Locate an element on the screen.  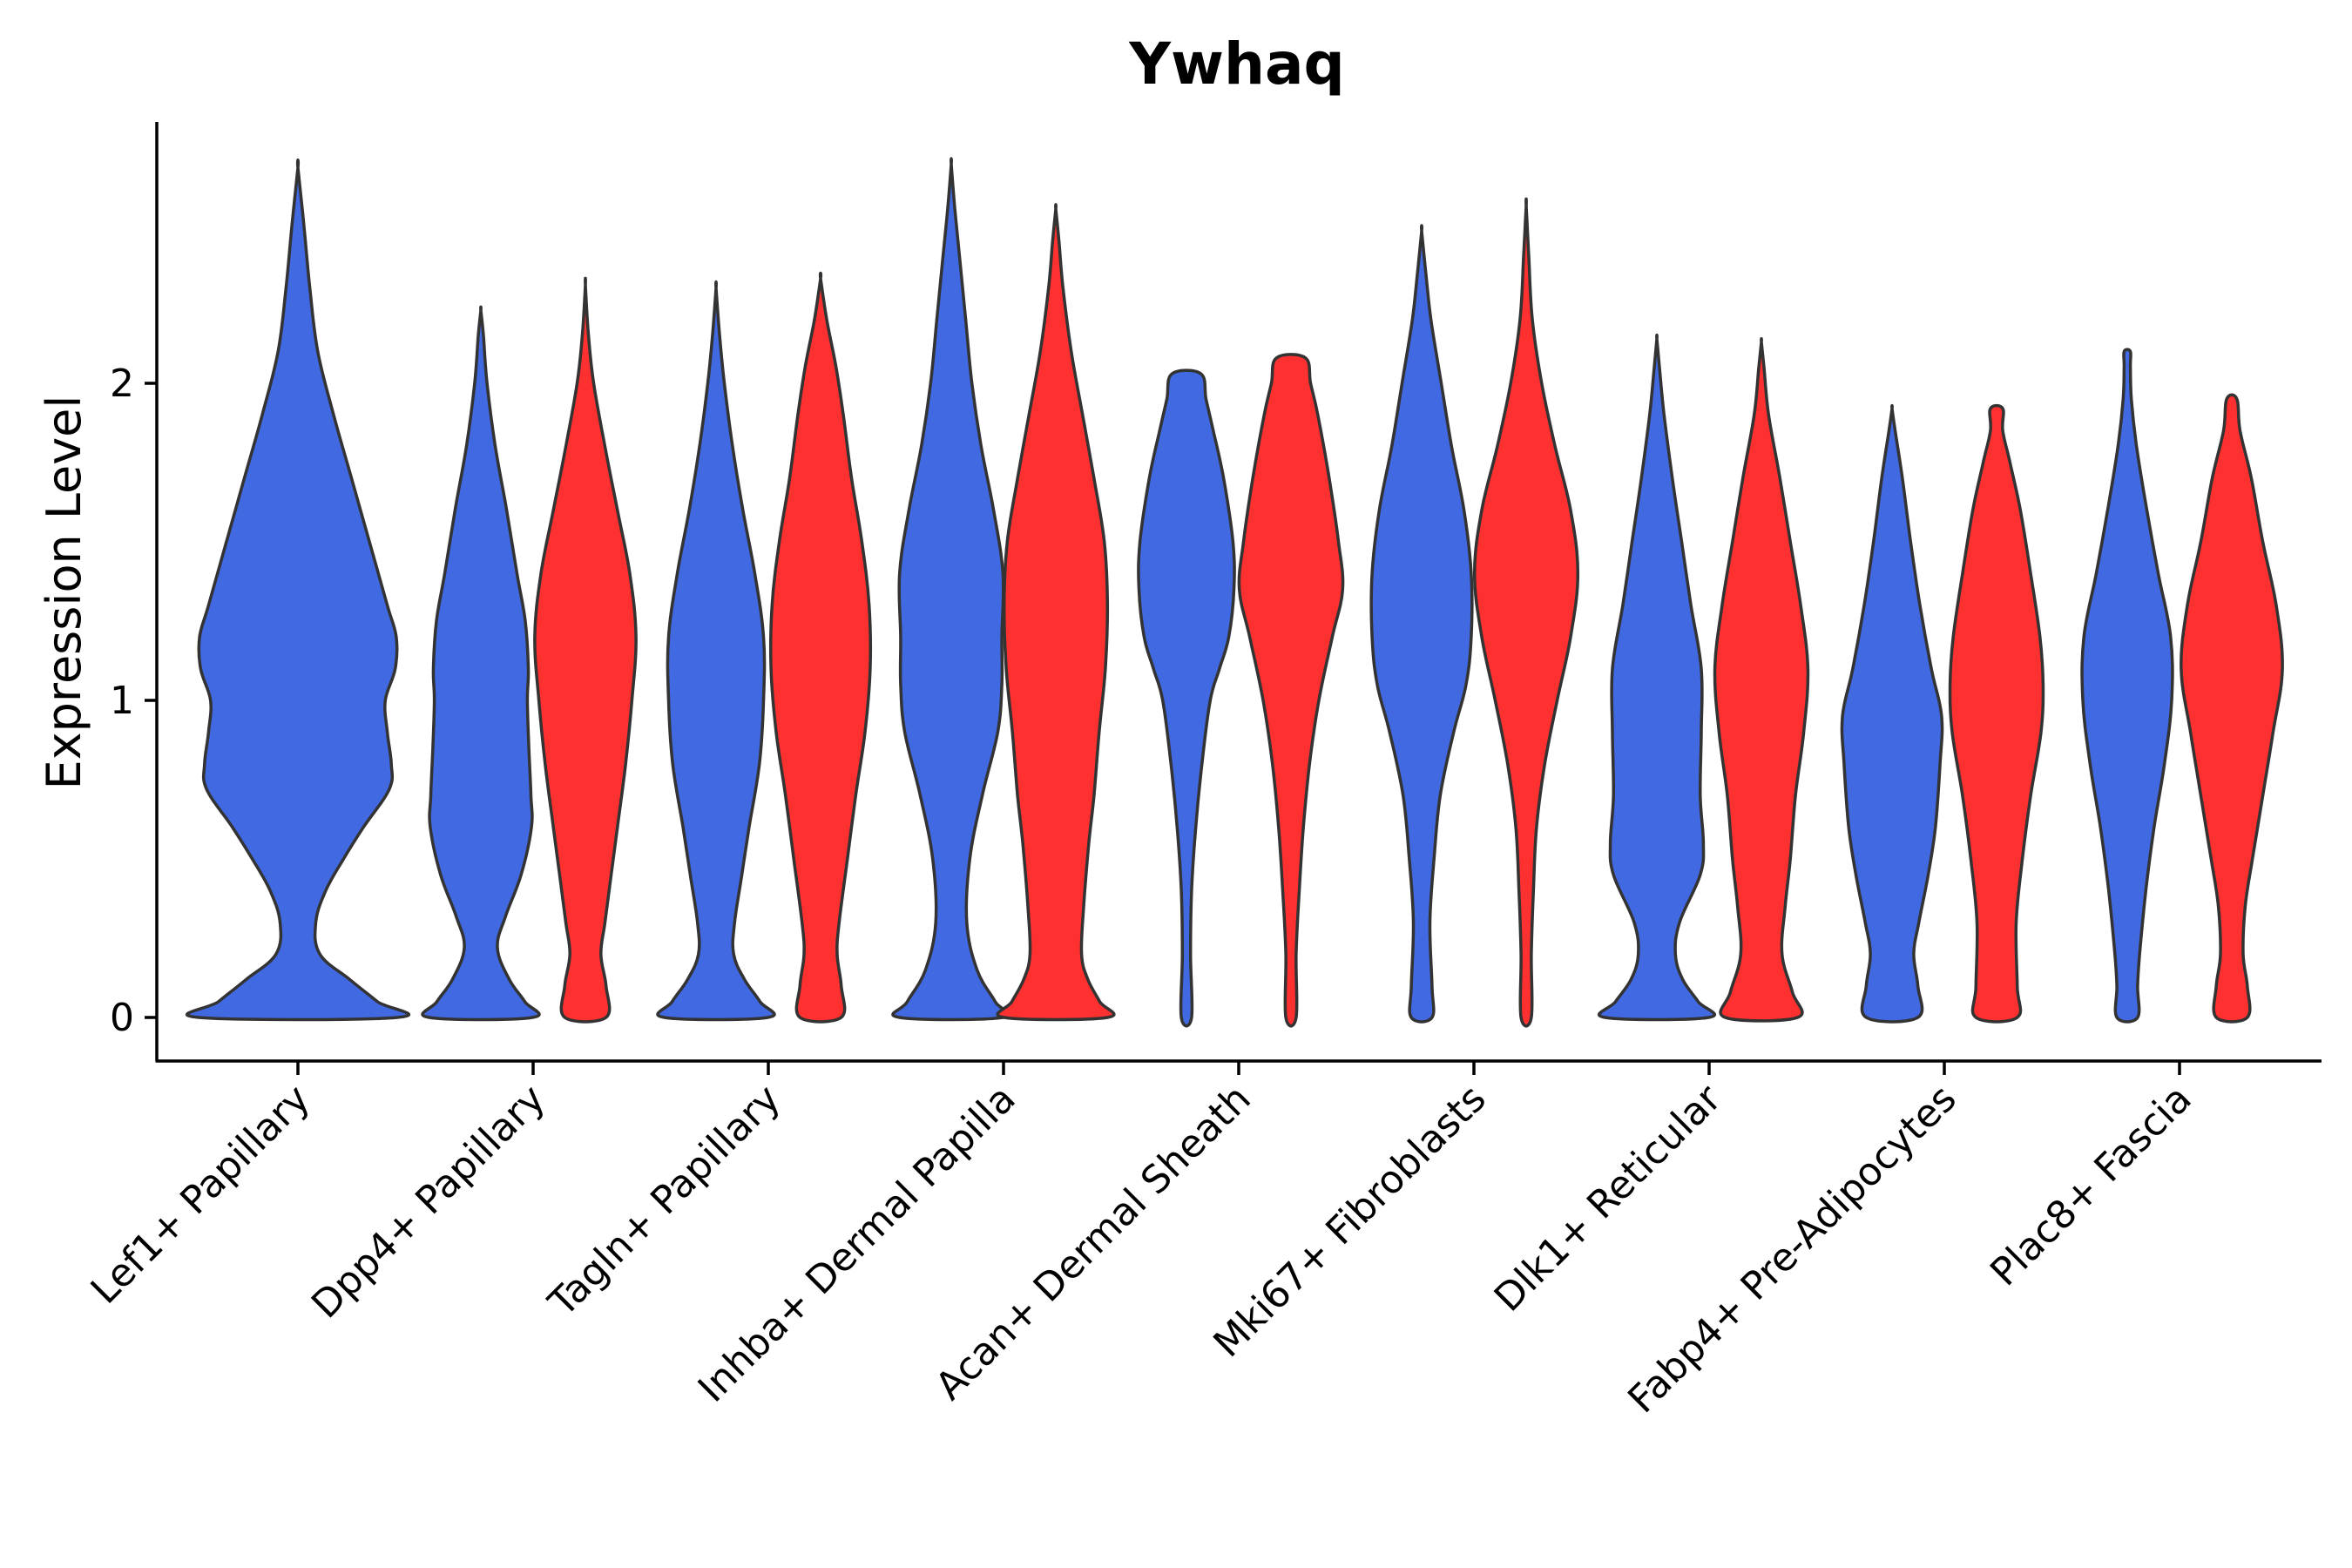
y-tick-label: 2 is located at coordinates (122, 384).